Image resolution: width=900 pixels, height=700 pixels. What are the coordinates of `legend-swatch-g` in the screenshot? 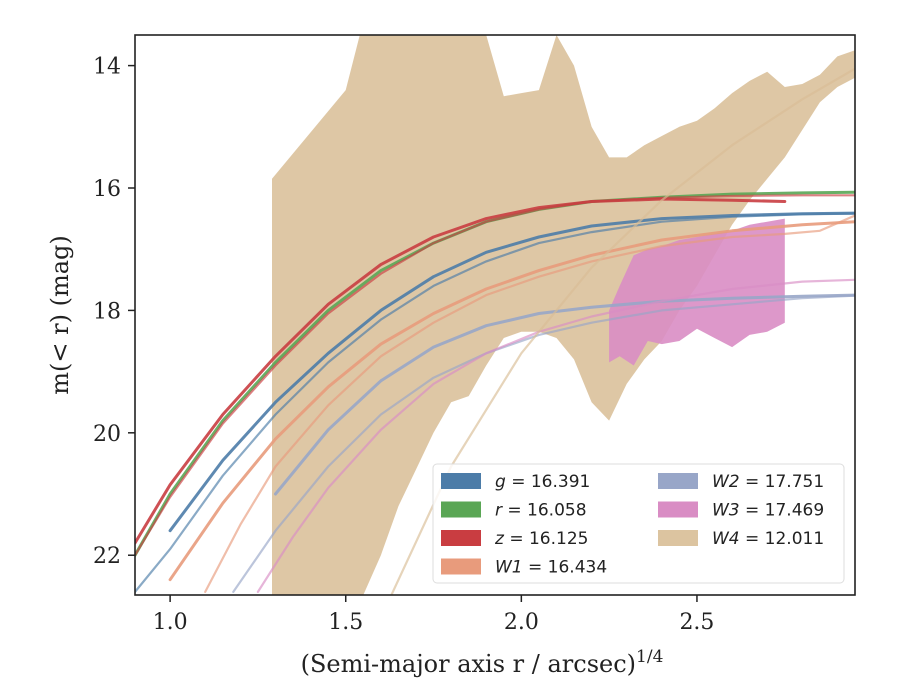 It's located at (461, 481).